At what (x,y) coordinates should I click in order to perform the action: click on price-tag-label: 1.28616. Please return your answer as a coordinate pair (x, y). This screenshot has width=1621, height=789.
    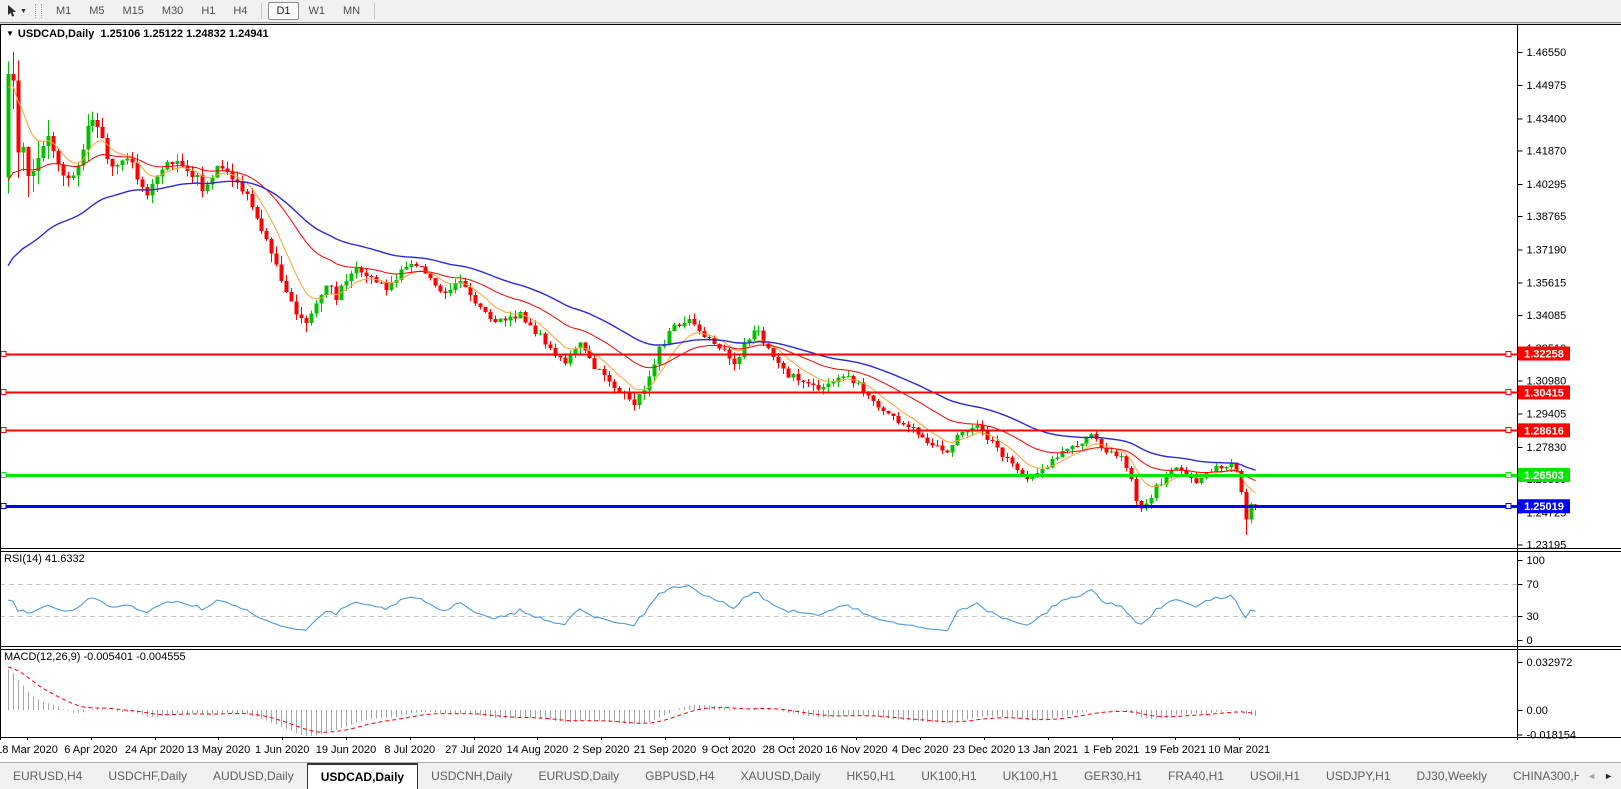
    Looking at the image, I should click on (1544, 431).